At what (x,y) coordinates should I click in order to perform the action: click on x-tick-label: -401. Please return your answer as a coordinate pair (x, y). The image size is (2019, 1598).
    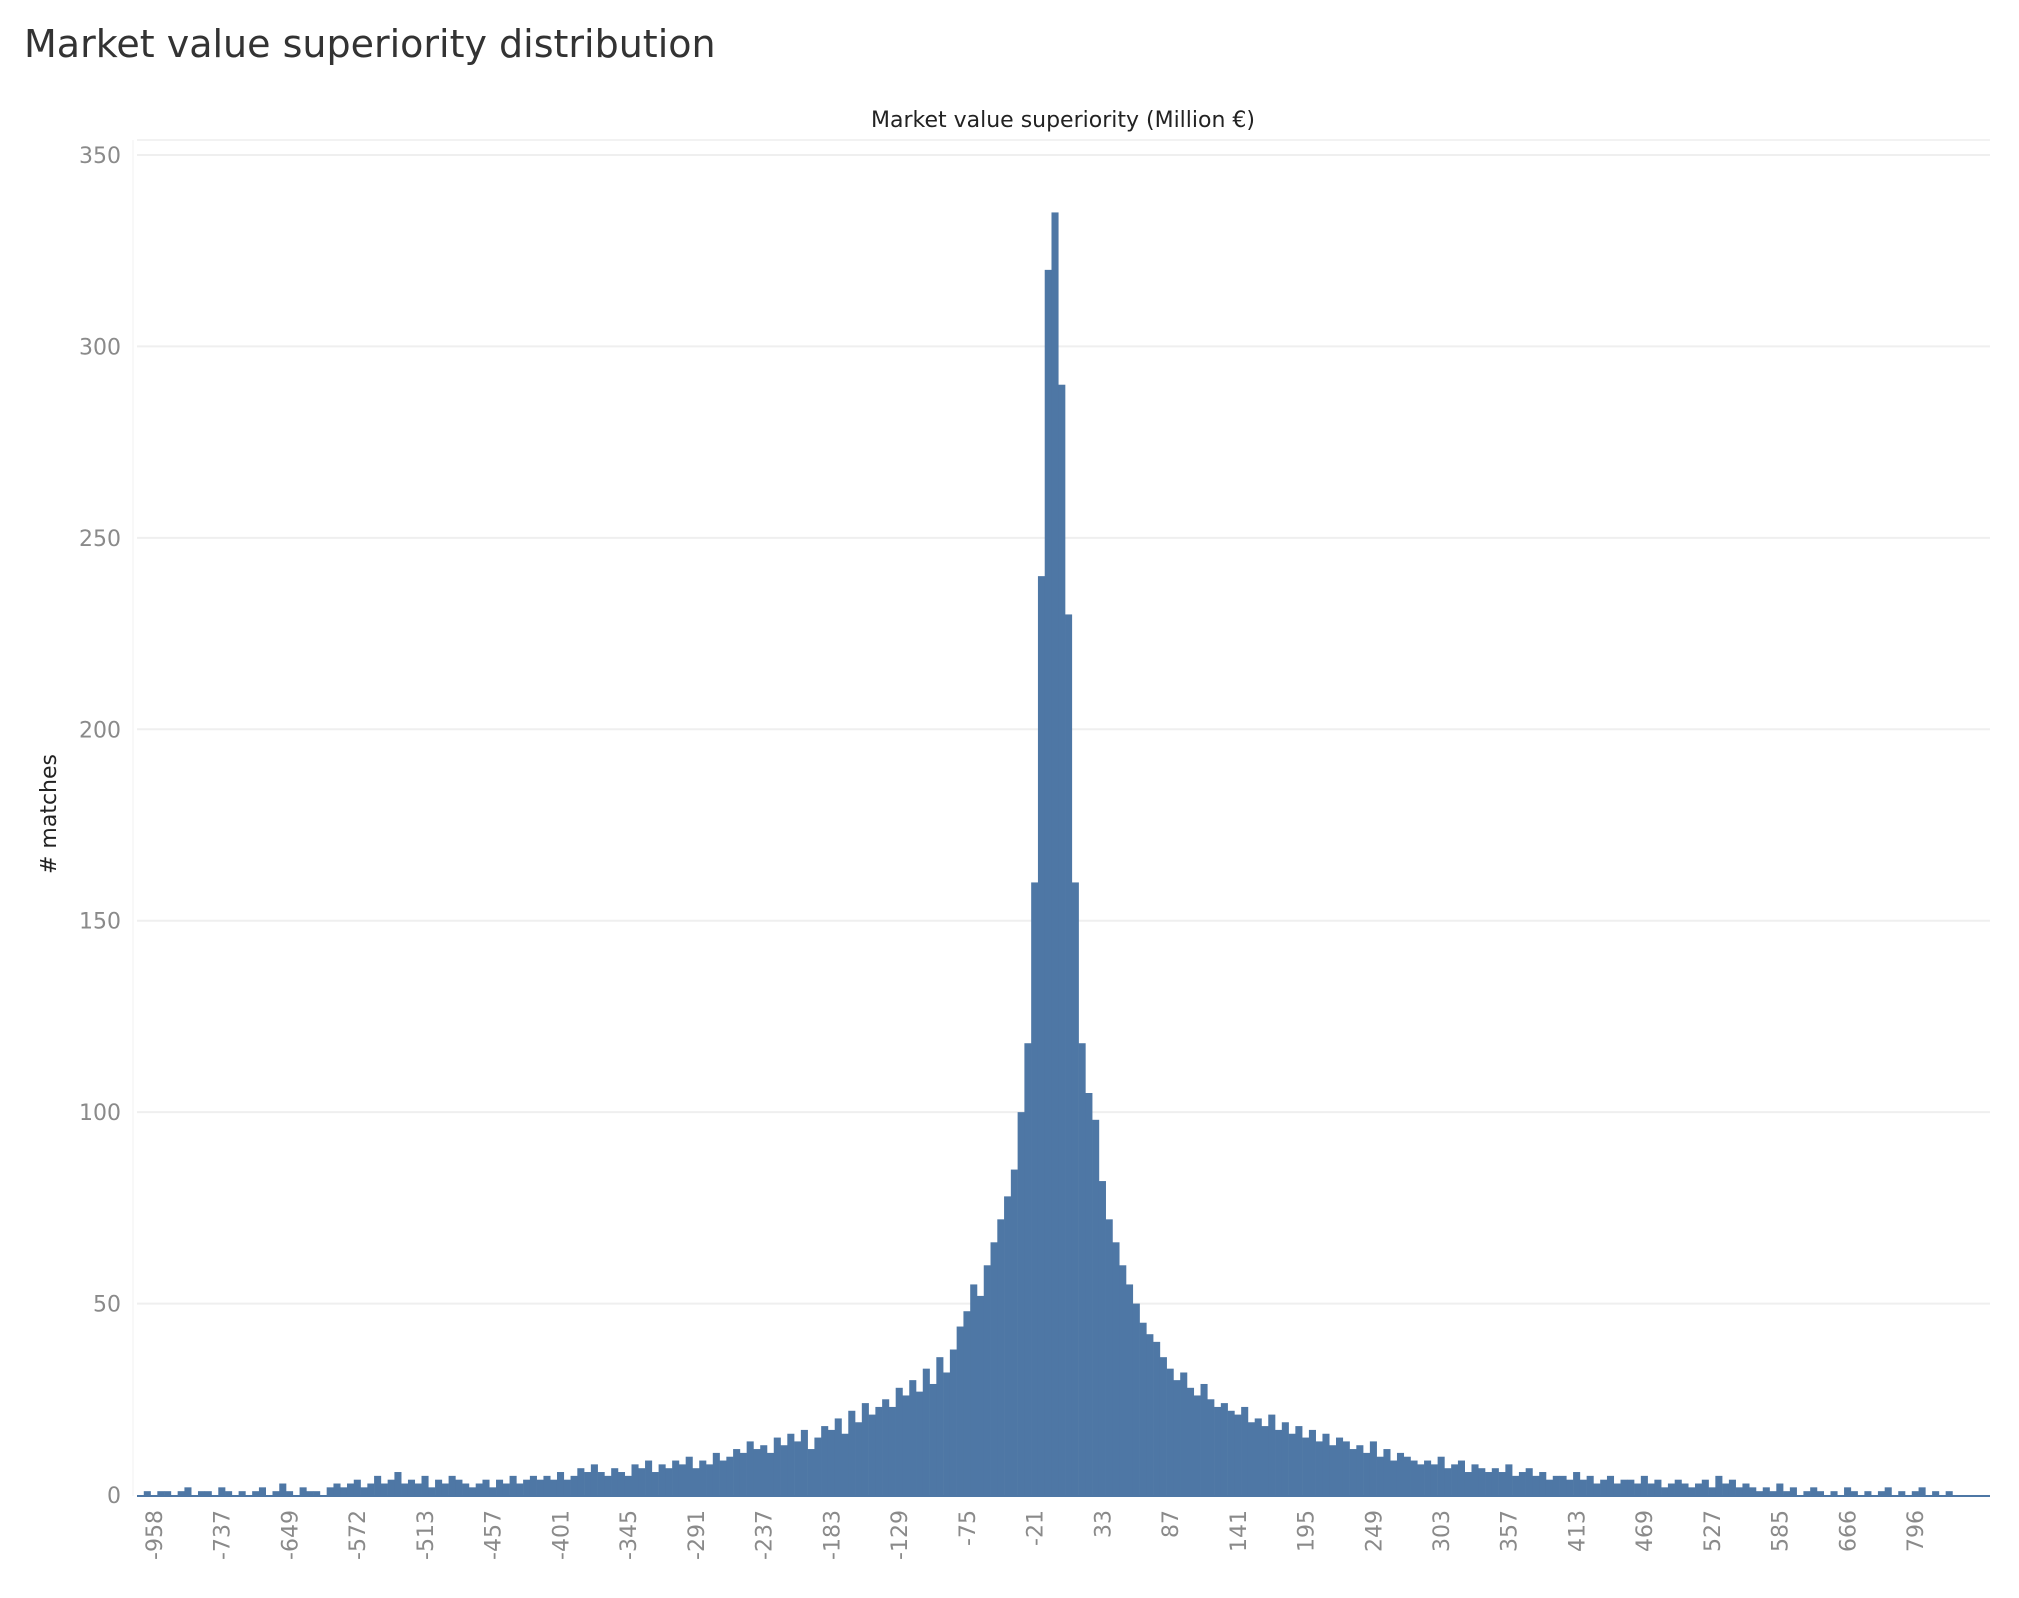
    Looking at the image, I should click on (561, 1535).